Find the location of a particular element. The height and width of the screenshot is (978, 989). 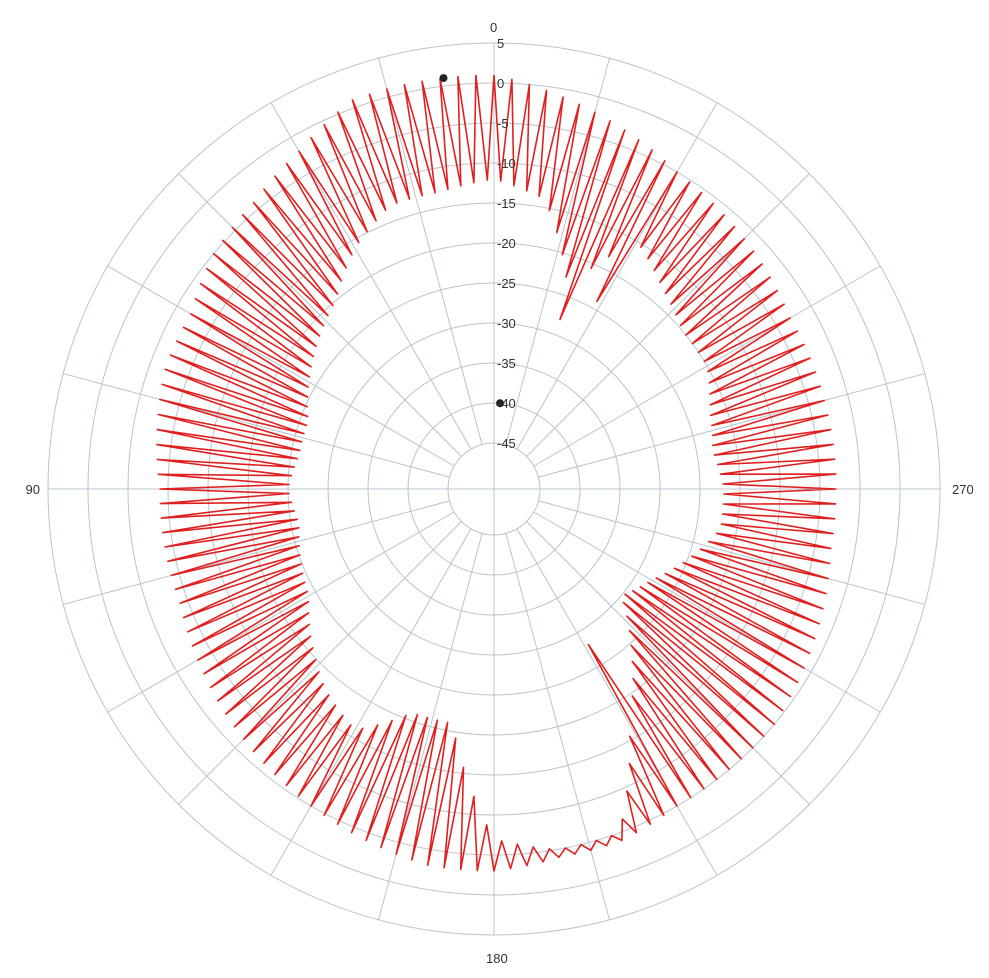

radial-tick-label: -20 is located at coordinates (506, 243).